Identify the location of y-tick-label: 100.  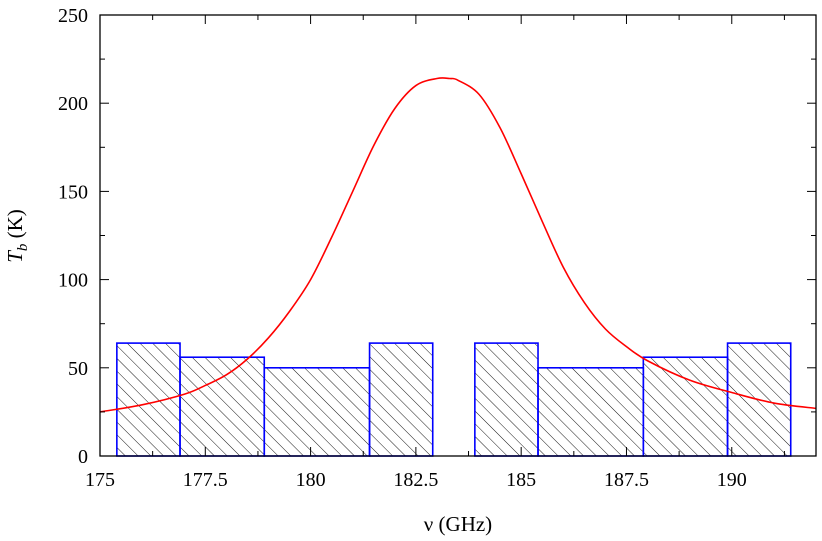
(73, 281).